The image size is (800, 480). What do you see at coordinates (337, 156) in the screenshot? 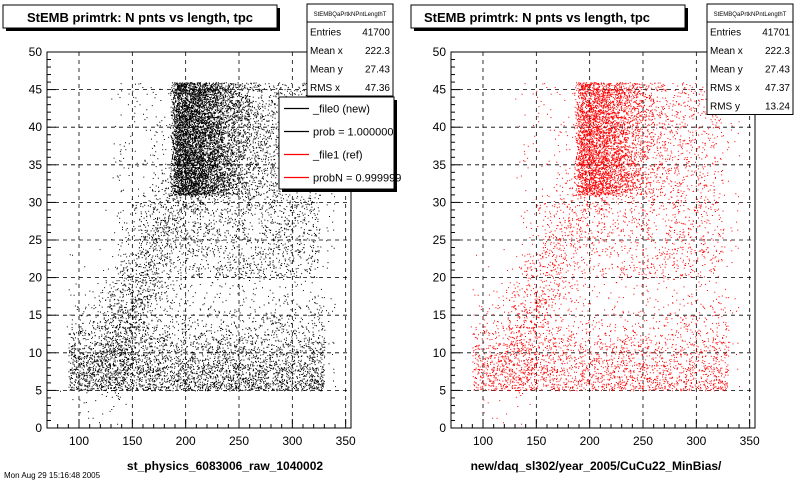
I see `legend-entry-label: _file1 (ref)` at bounding box center [337, 156].